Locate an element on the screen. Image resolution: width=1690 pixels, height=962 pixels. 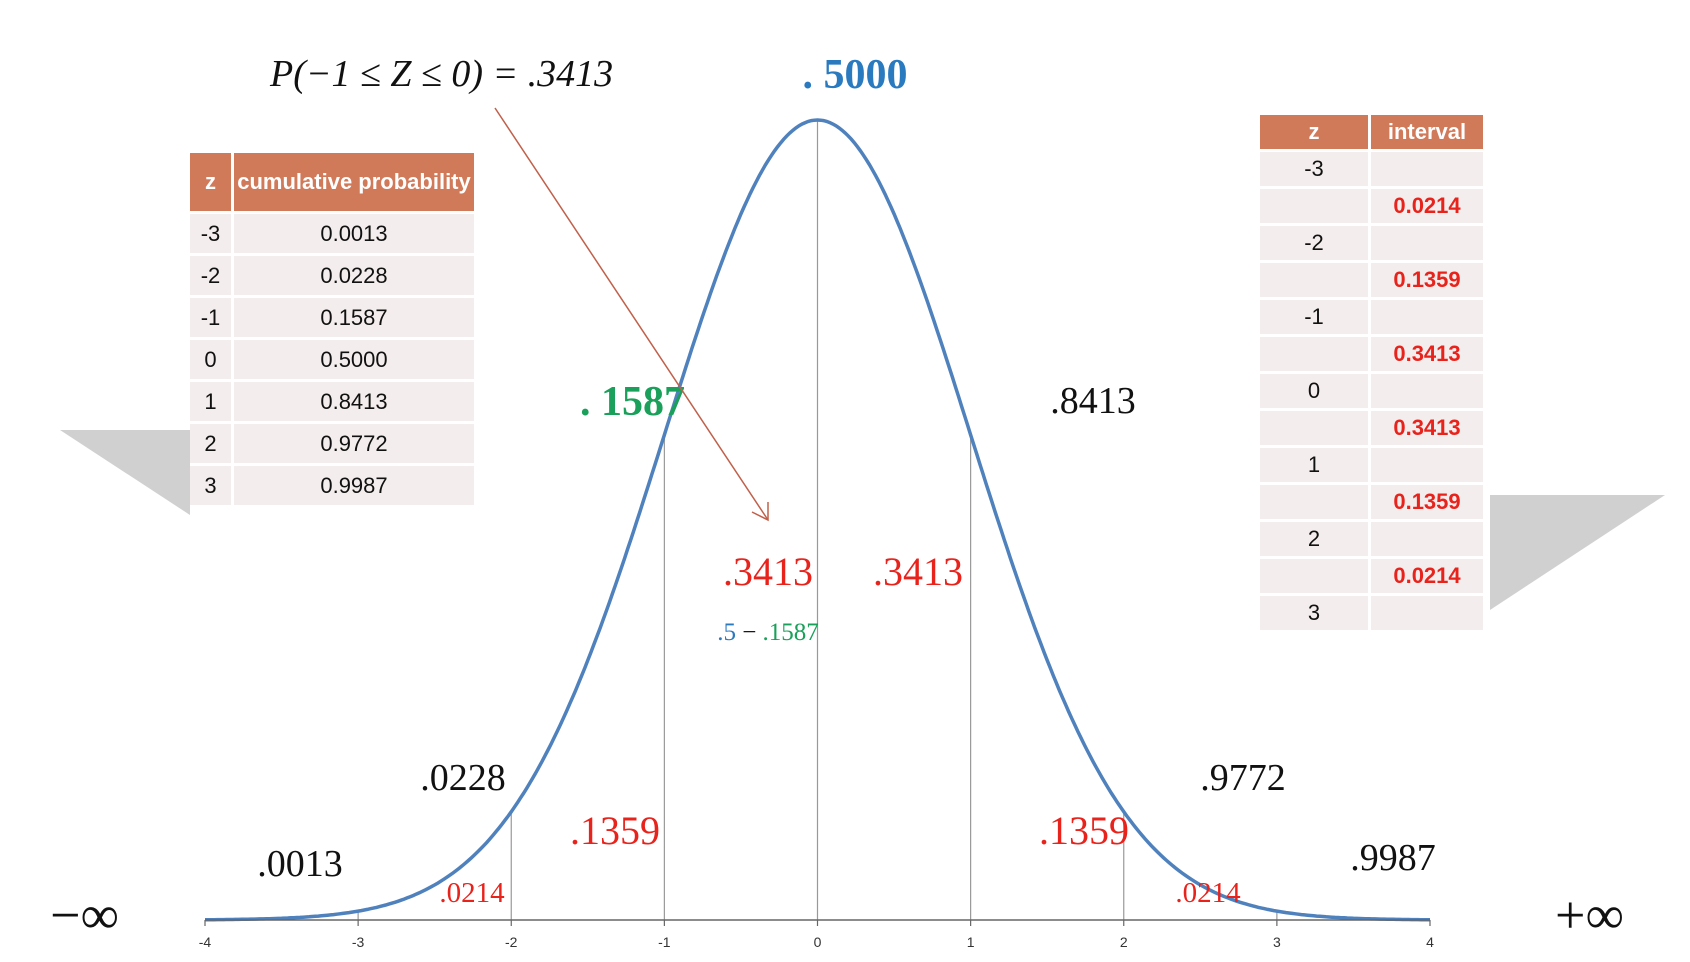
cumulative-label: .8413 is located at coordinates (1093, 401).